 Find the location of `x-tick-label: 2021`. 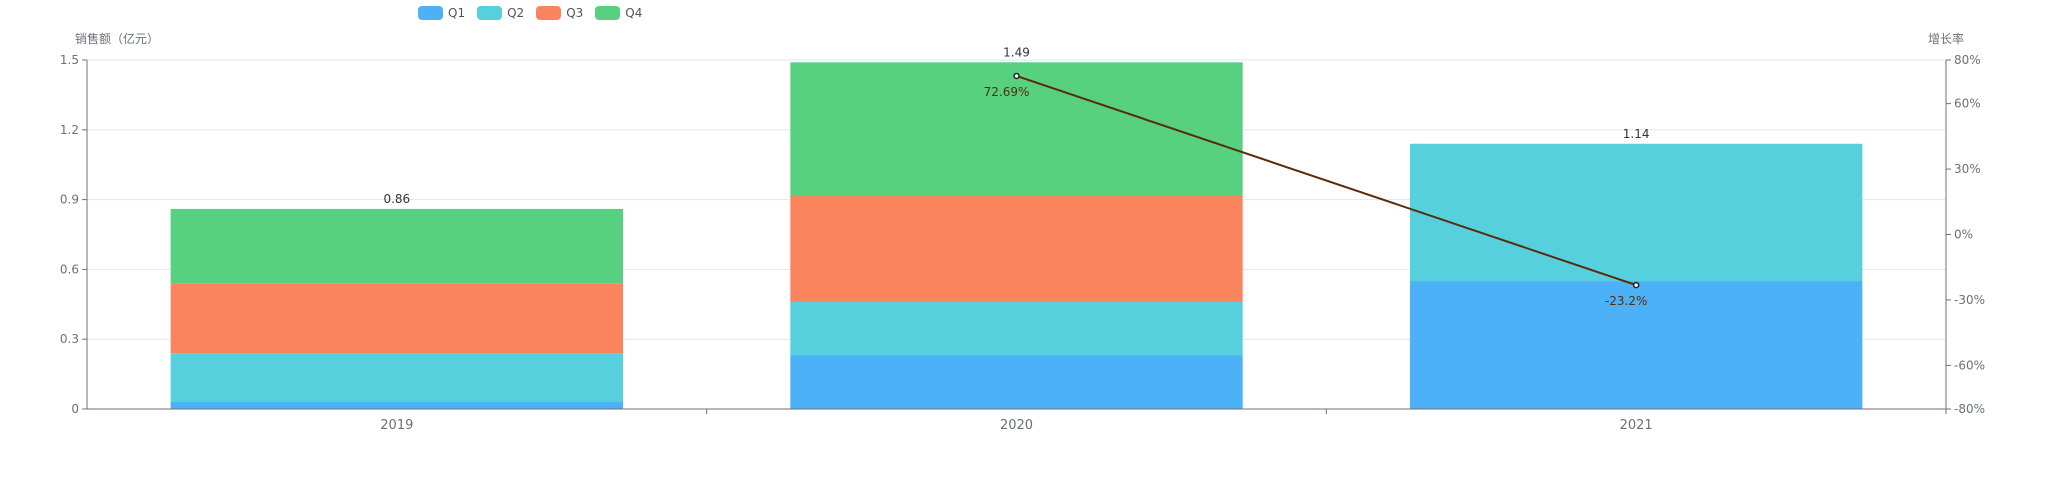

x-tick-label: 2021 is located at coordinates (1636, 425).